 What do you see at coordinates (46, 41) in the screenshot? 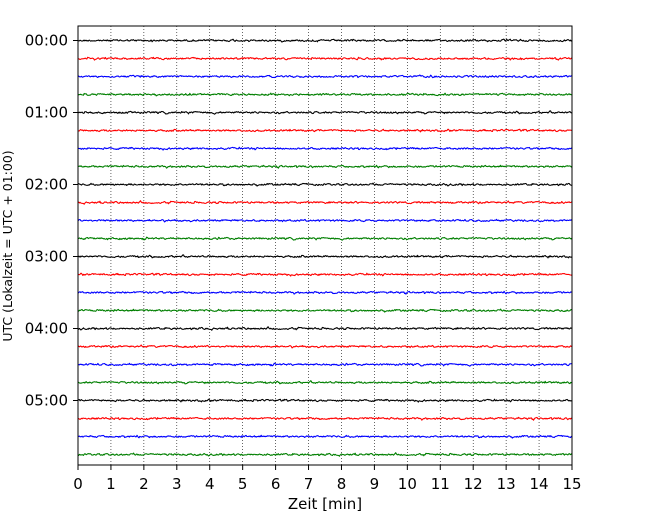
I see `y-tick-label: 00:00` at bounding box center [46, 41].